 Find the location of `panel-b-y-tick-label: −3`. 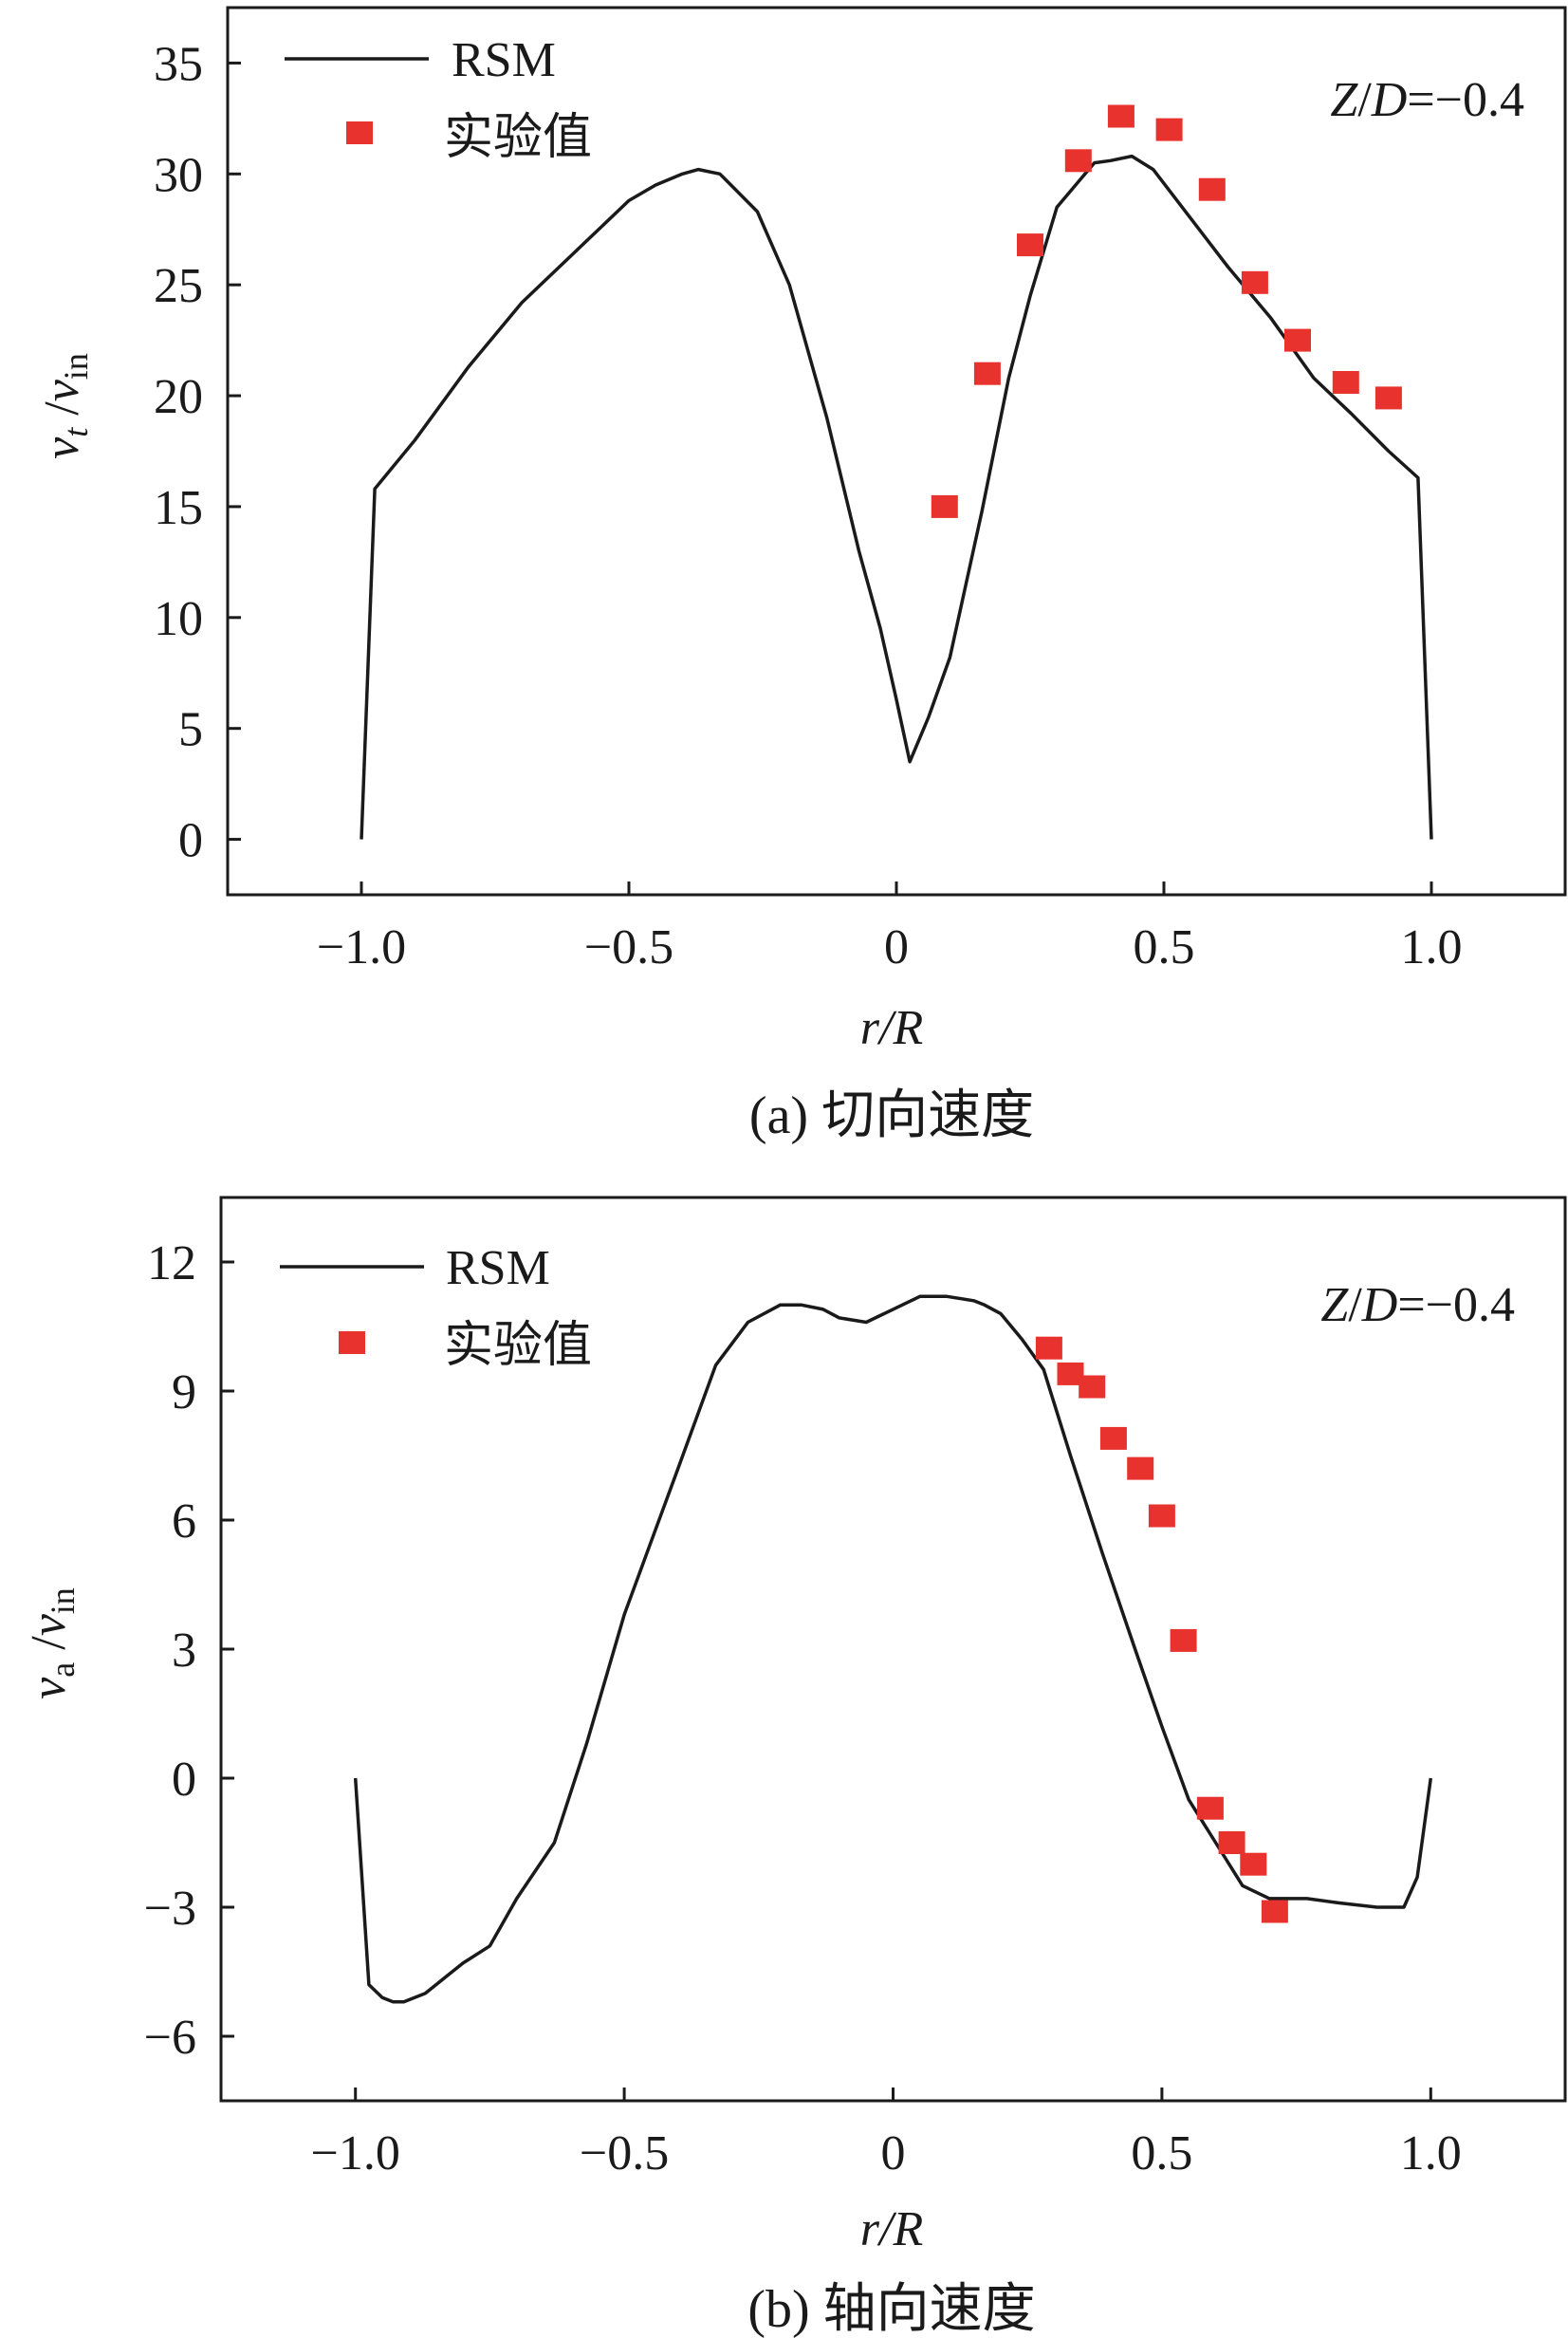

panel-b-y-tick-label: −3 is located at coordinates (170, 1909).